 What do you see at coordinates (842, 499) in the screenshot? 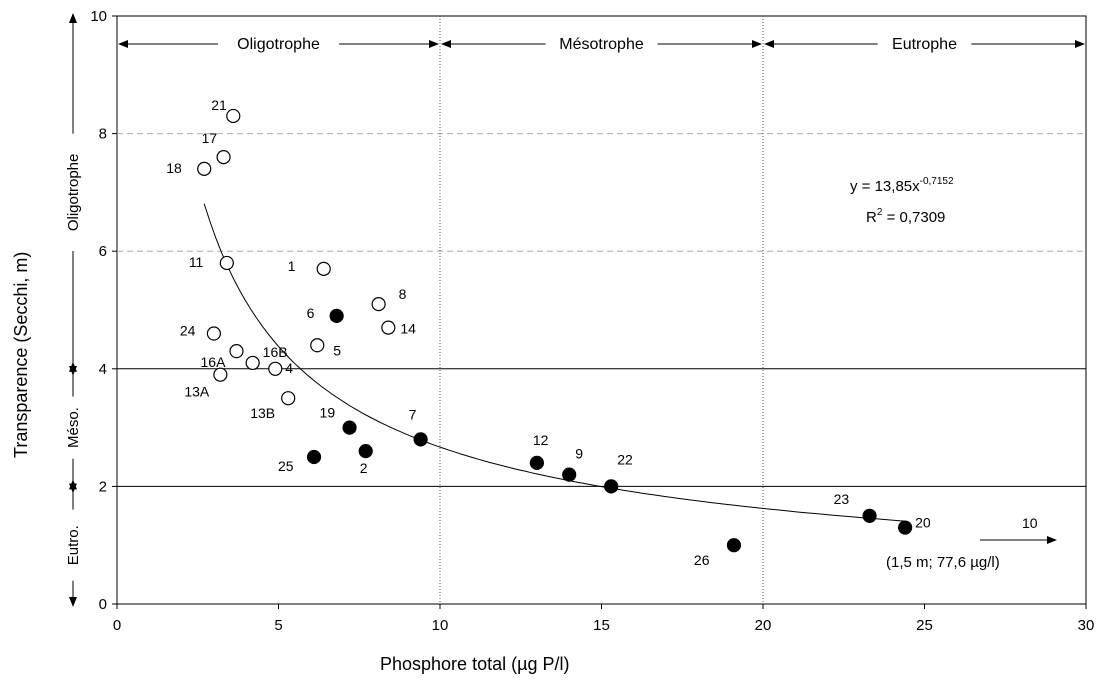
I see `point-label: 23` at bounding box center [842, 499].